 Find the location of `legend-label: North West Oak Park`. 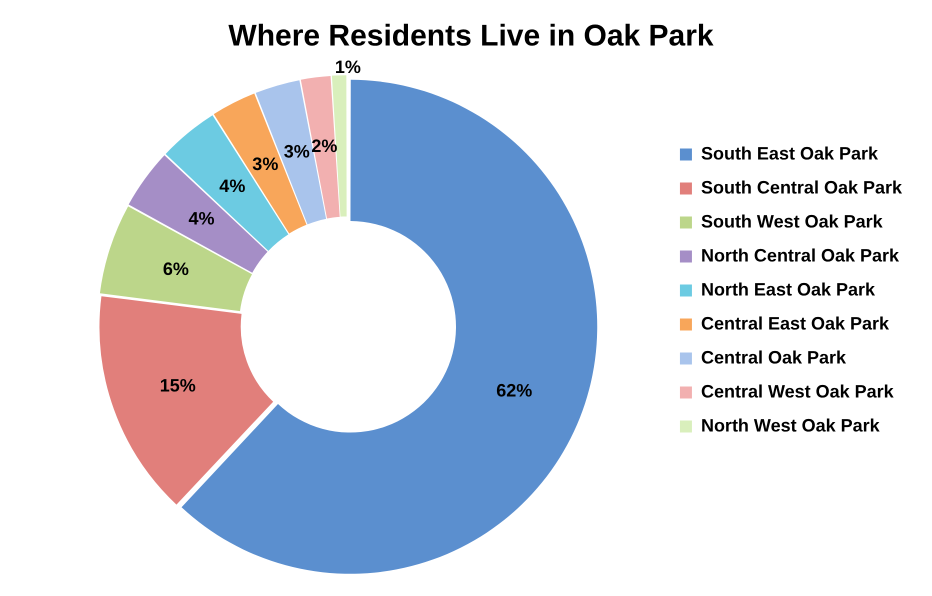

legend-label: North West Oak Park is located at coordinates (790, 425).